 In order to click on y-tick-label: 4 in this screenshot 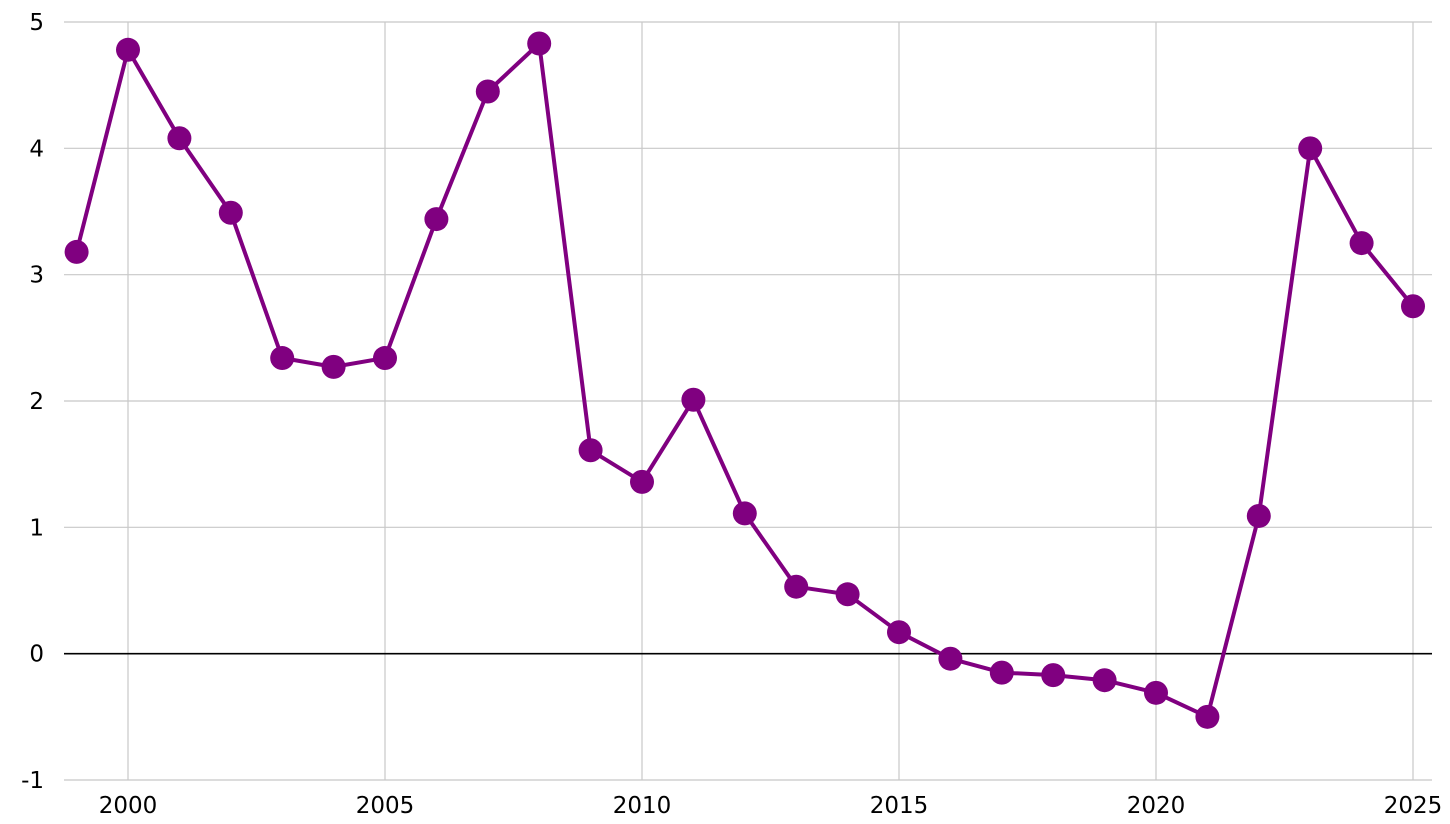, I will do `click(36, 149)`.